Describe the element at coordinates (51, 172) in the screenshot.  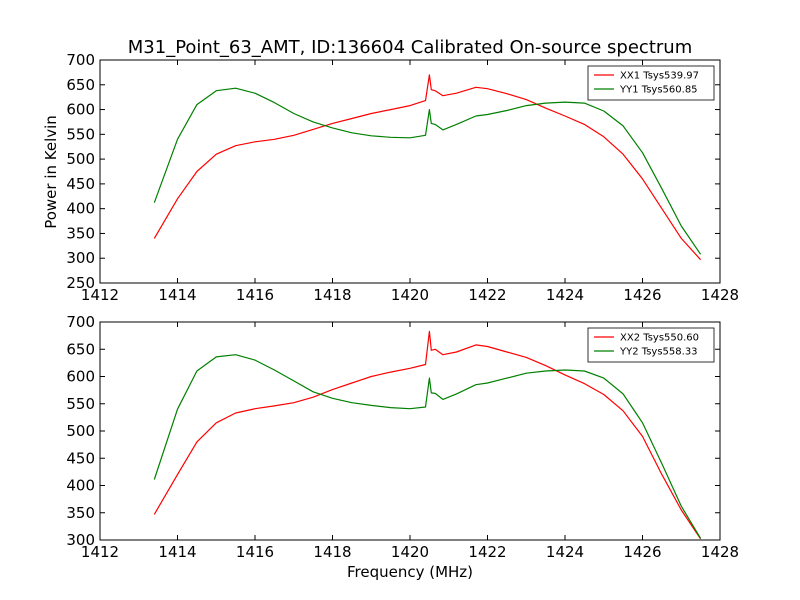
I see `y-axis-label: Power in Kelvin` at that location.